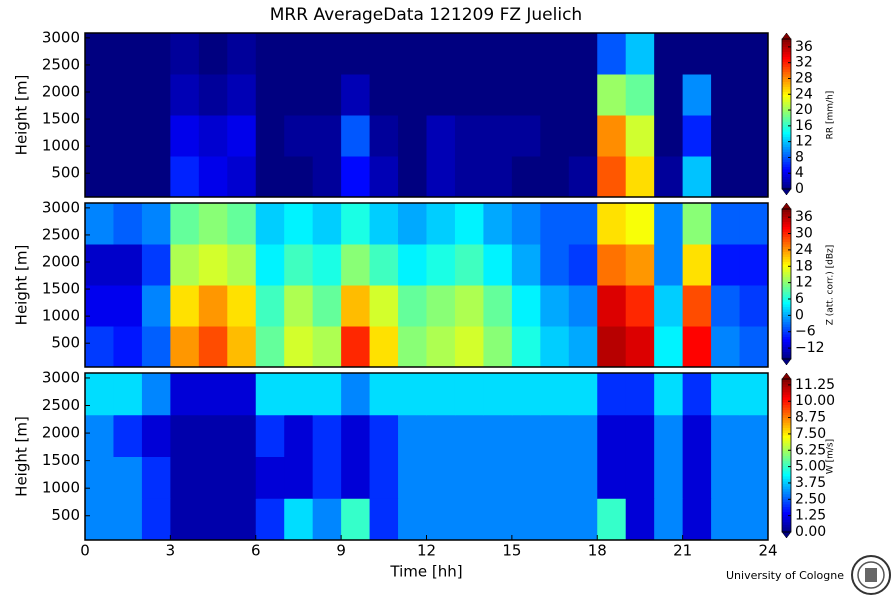 The image size is (892, 600). I want to click on colorbar-tick-label: 4, so click(799, 173).